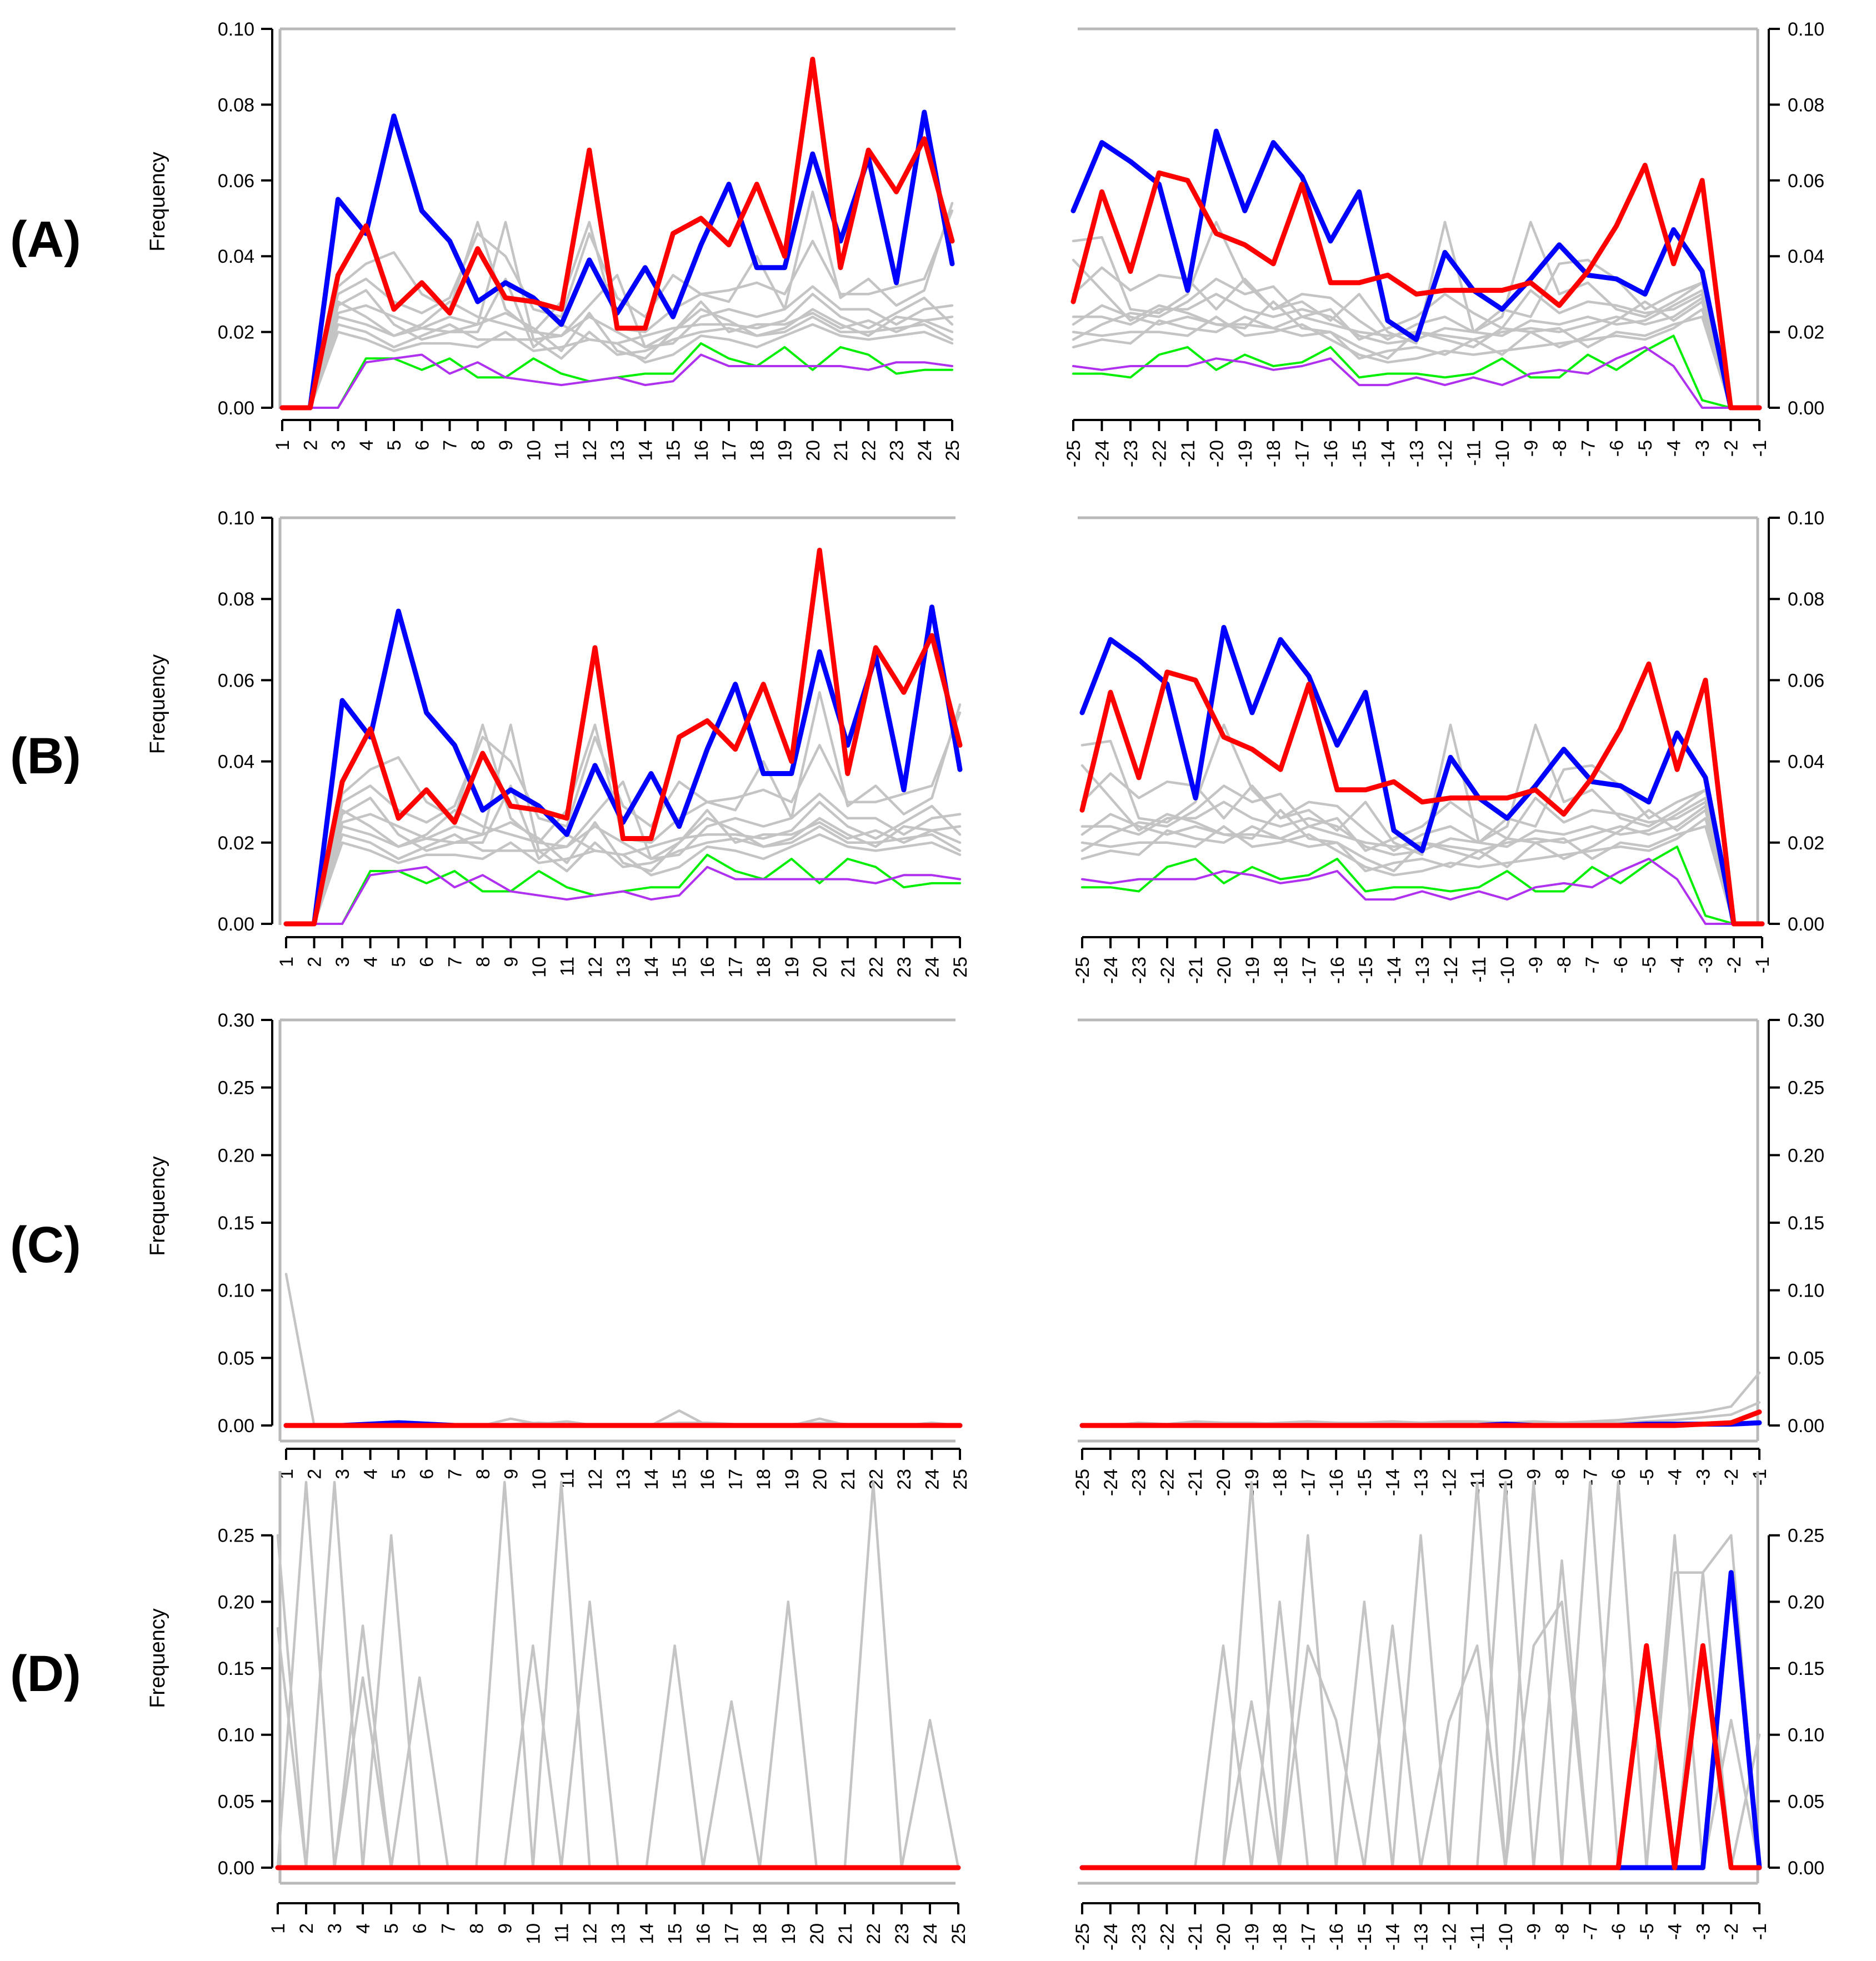 This screenshot has height=1961, width=1876. What do you see at coordinates (45, 1245) in the screenshot?
I see `panel-label: (C)` at bounding box center [45, 1245].